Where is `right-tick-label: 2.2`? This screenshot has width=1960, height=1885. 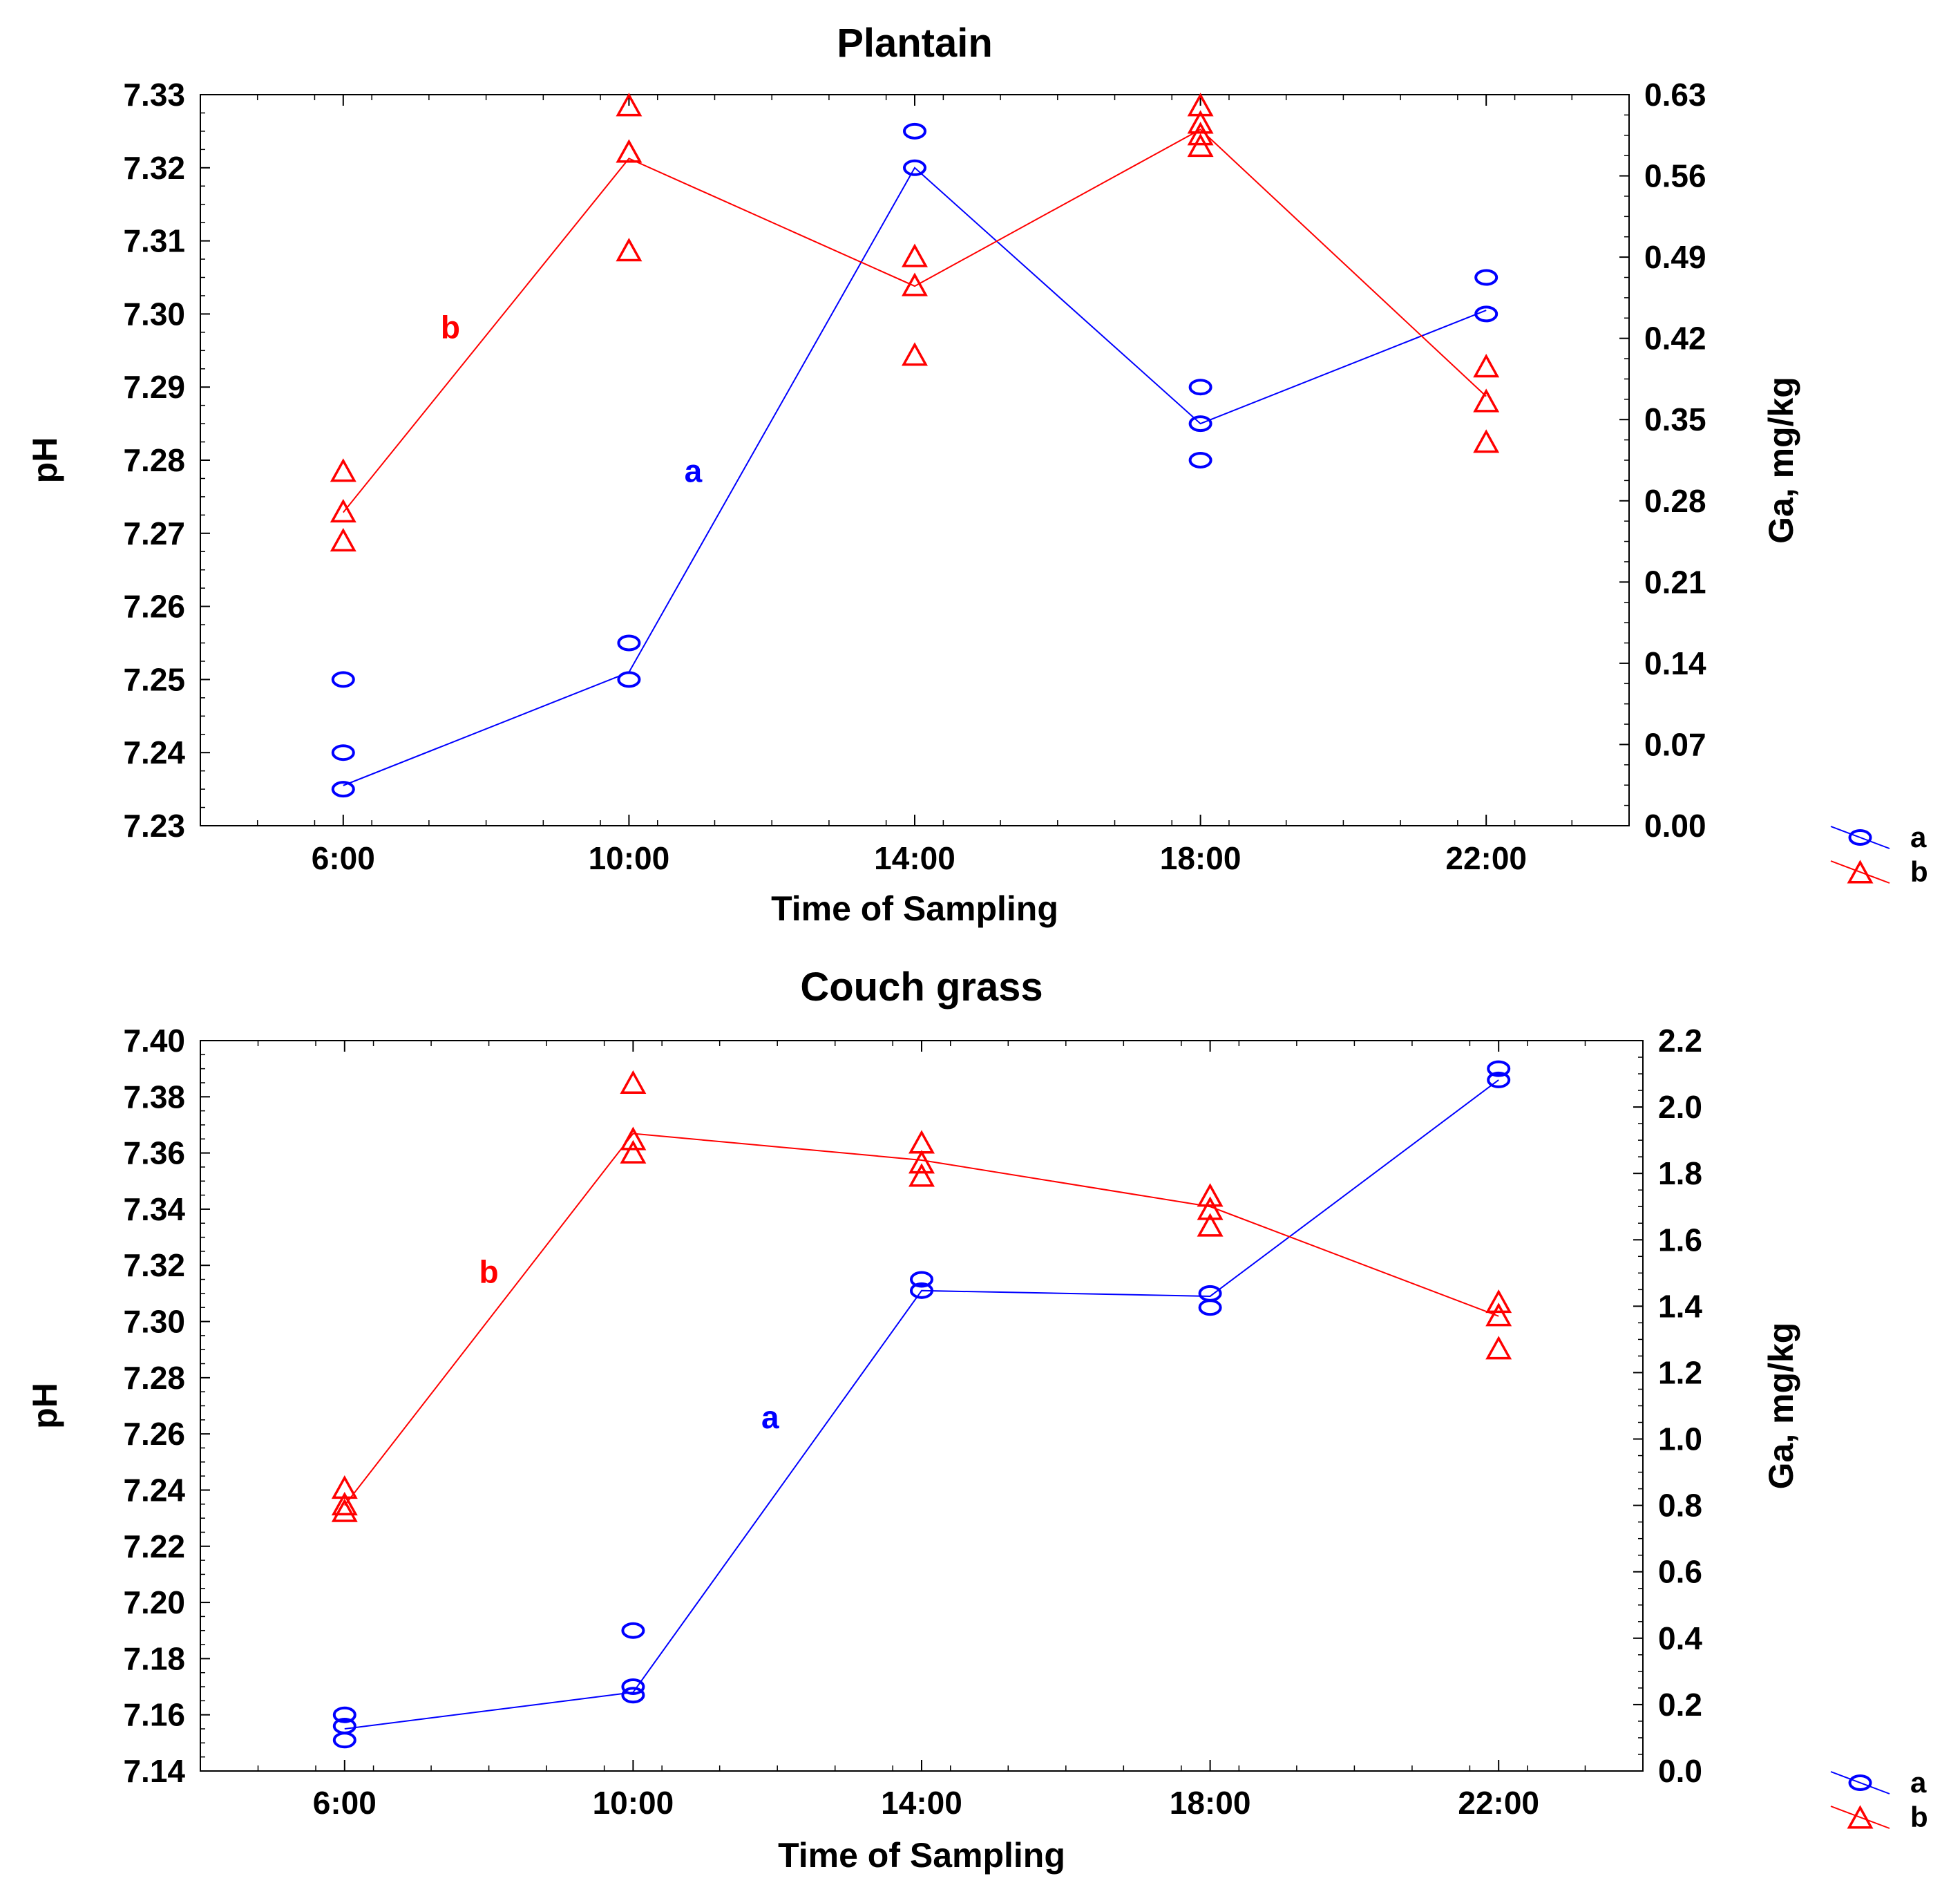
right-tick-label: 2.2 is located at coordinates (1680, 1041).